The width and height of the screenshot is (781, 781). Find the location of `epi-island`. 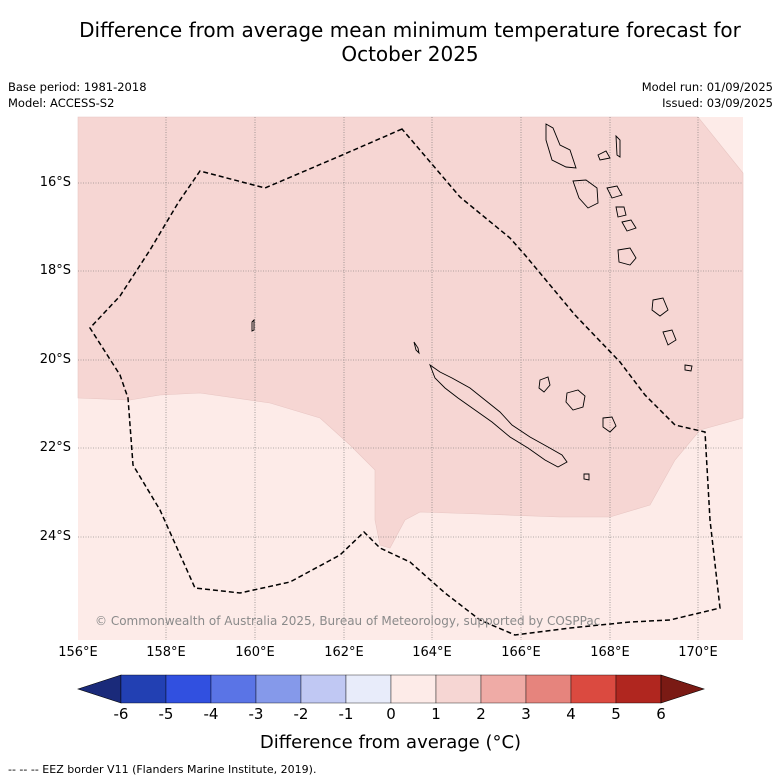

epi-island is located at coordinates (621, 212).